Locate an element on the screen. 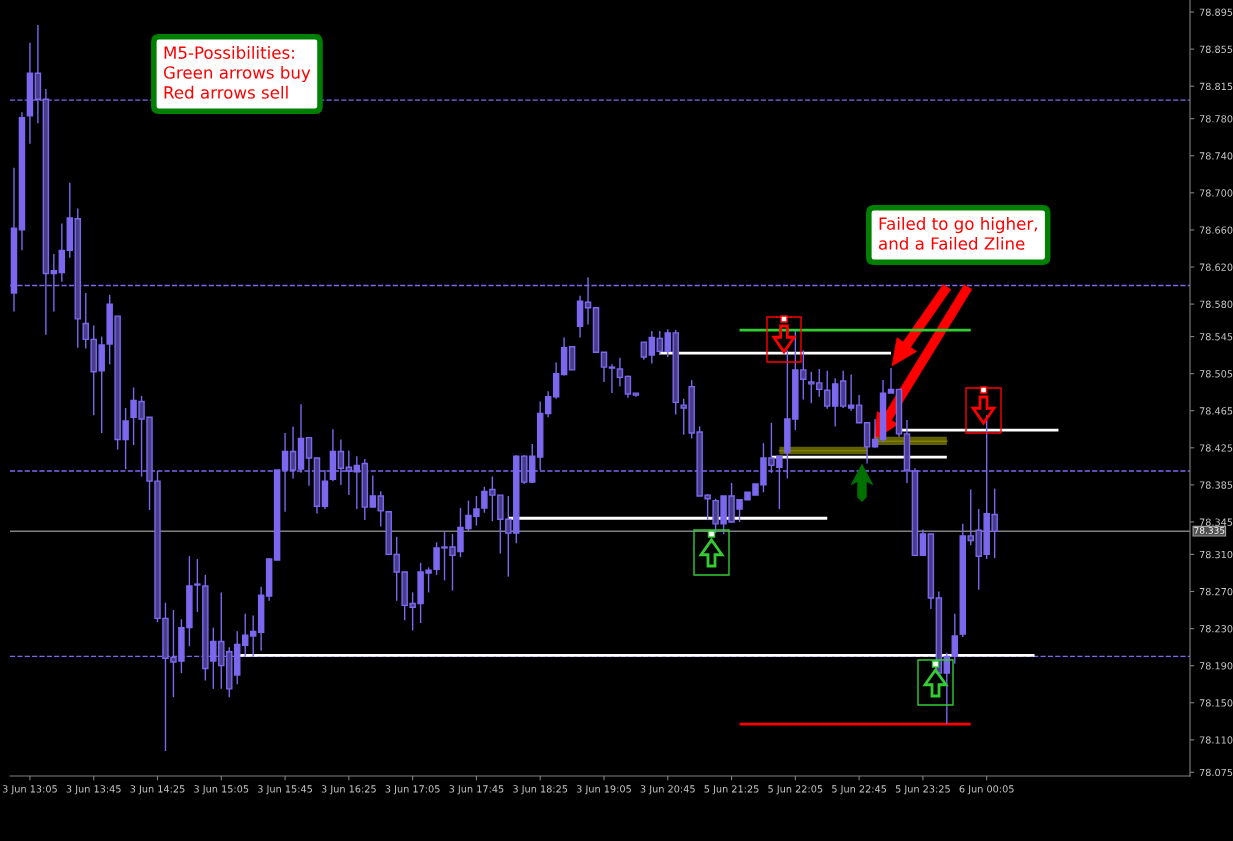  x-tick-label: 3 Jun 17:05 is located at coordinates (412, 790).